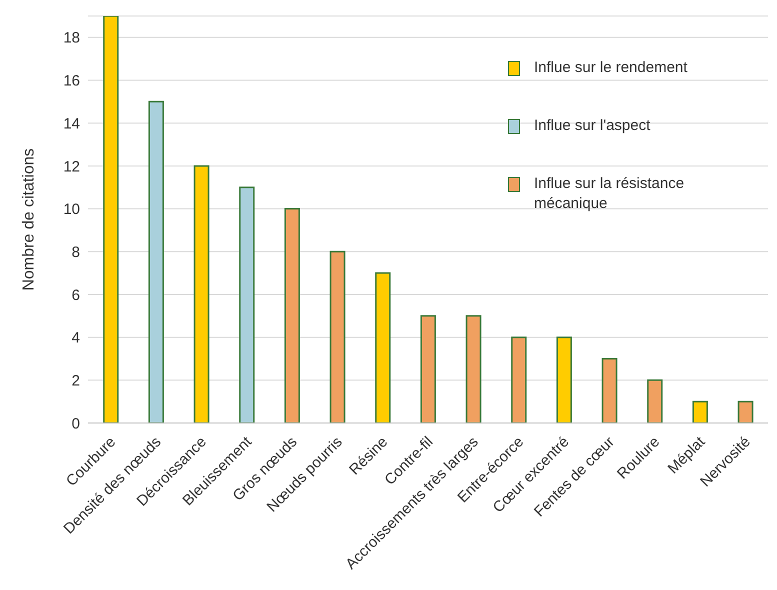 Image resolution: width=777 pixels, height=590 pixels. Describe the element at coordinates (76, 252) in the screenshot. I see `y-tick-label: 8` at that location.